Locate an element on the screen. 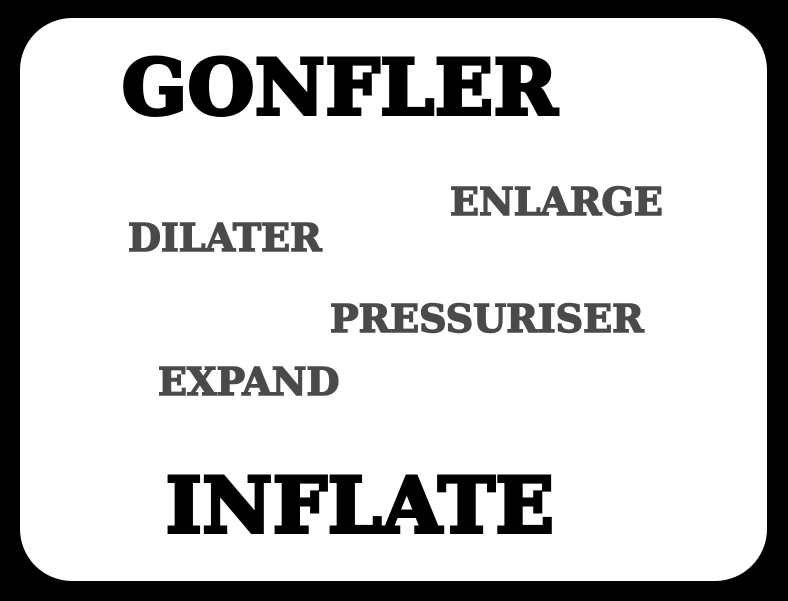 This screenshot has height=601, width=788. title-top-word: GONFLER is located at coordinates (339, 87).